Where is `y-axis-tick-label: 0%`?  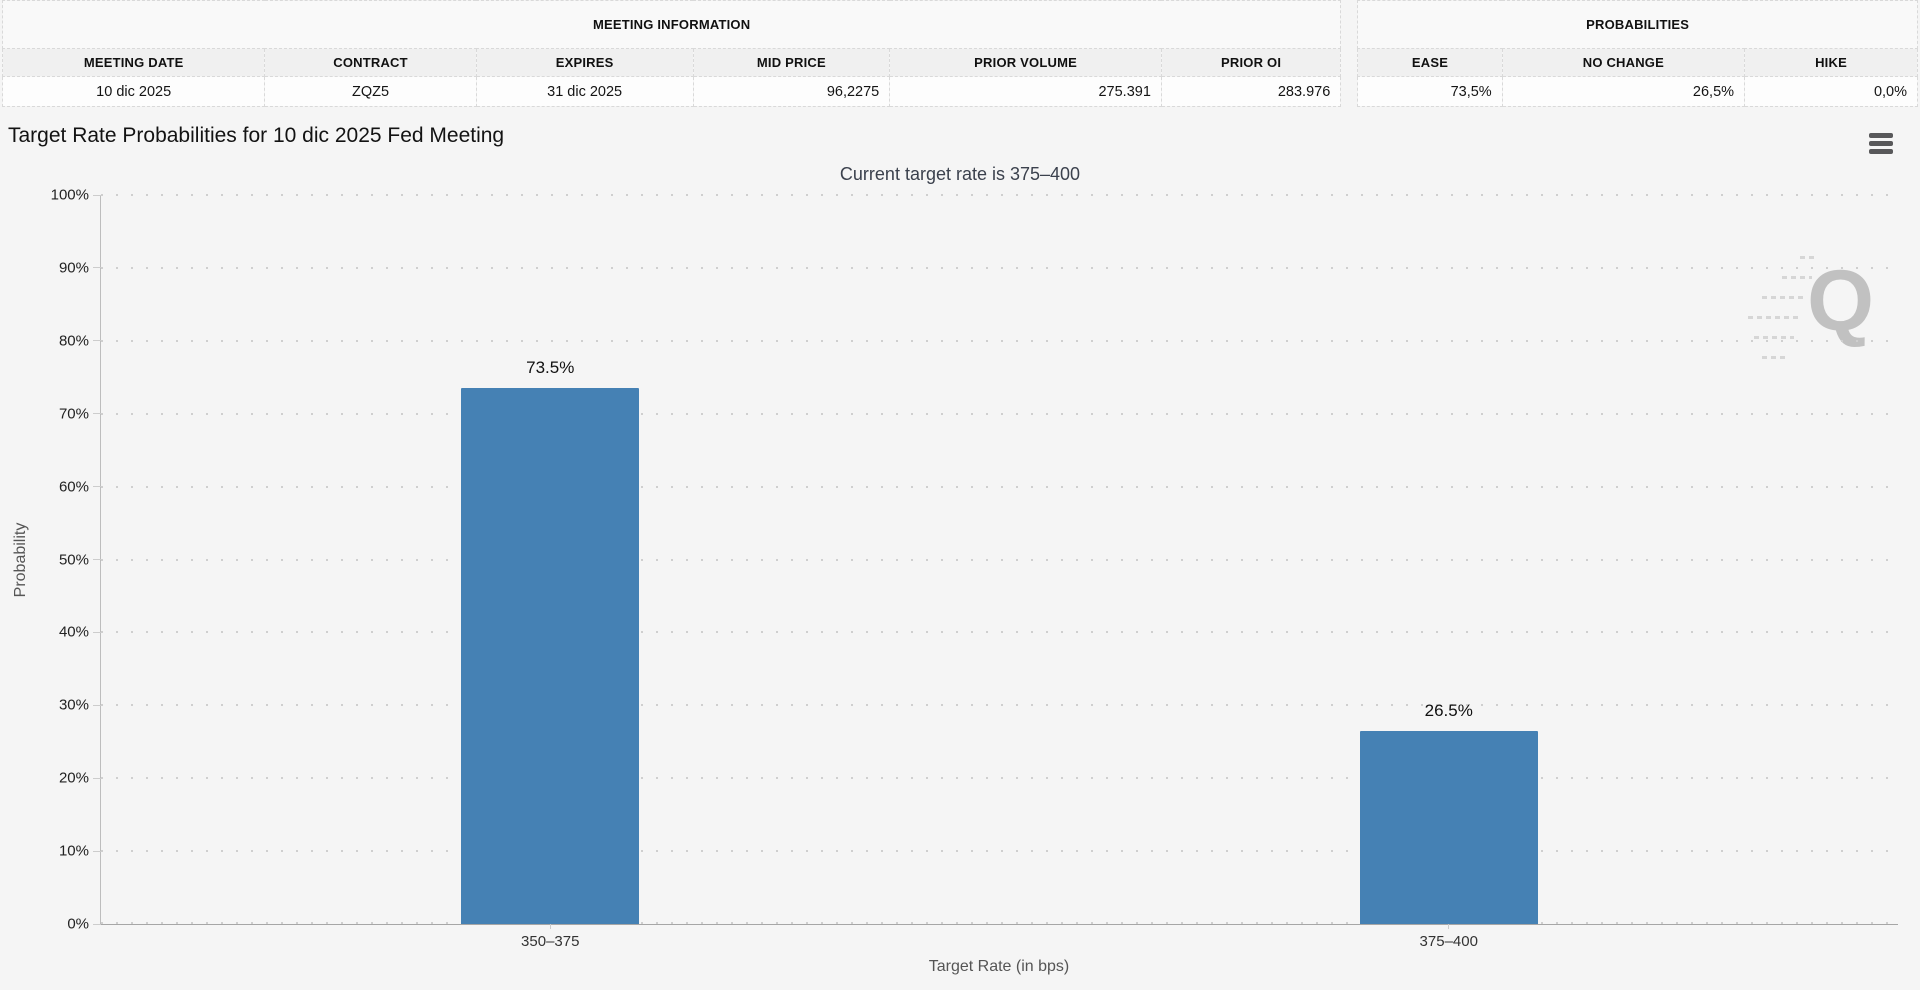 y-axis-tick-label: 0% is located at coordinates (78, 924).